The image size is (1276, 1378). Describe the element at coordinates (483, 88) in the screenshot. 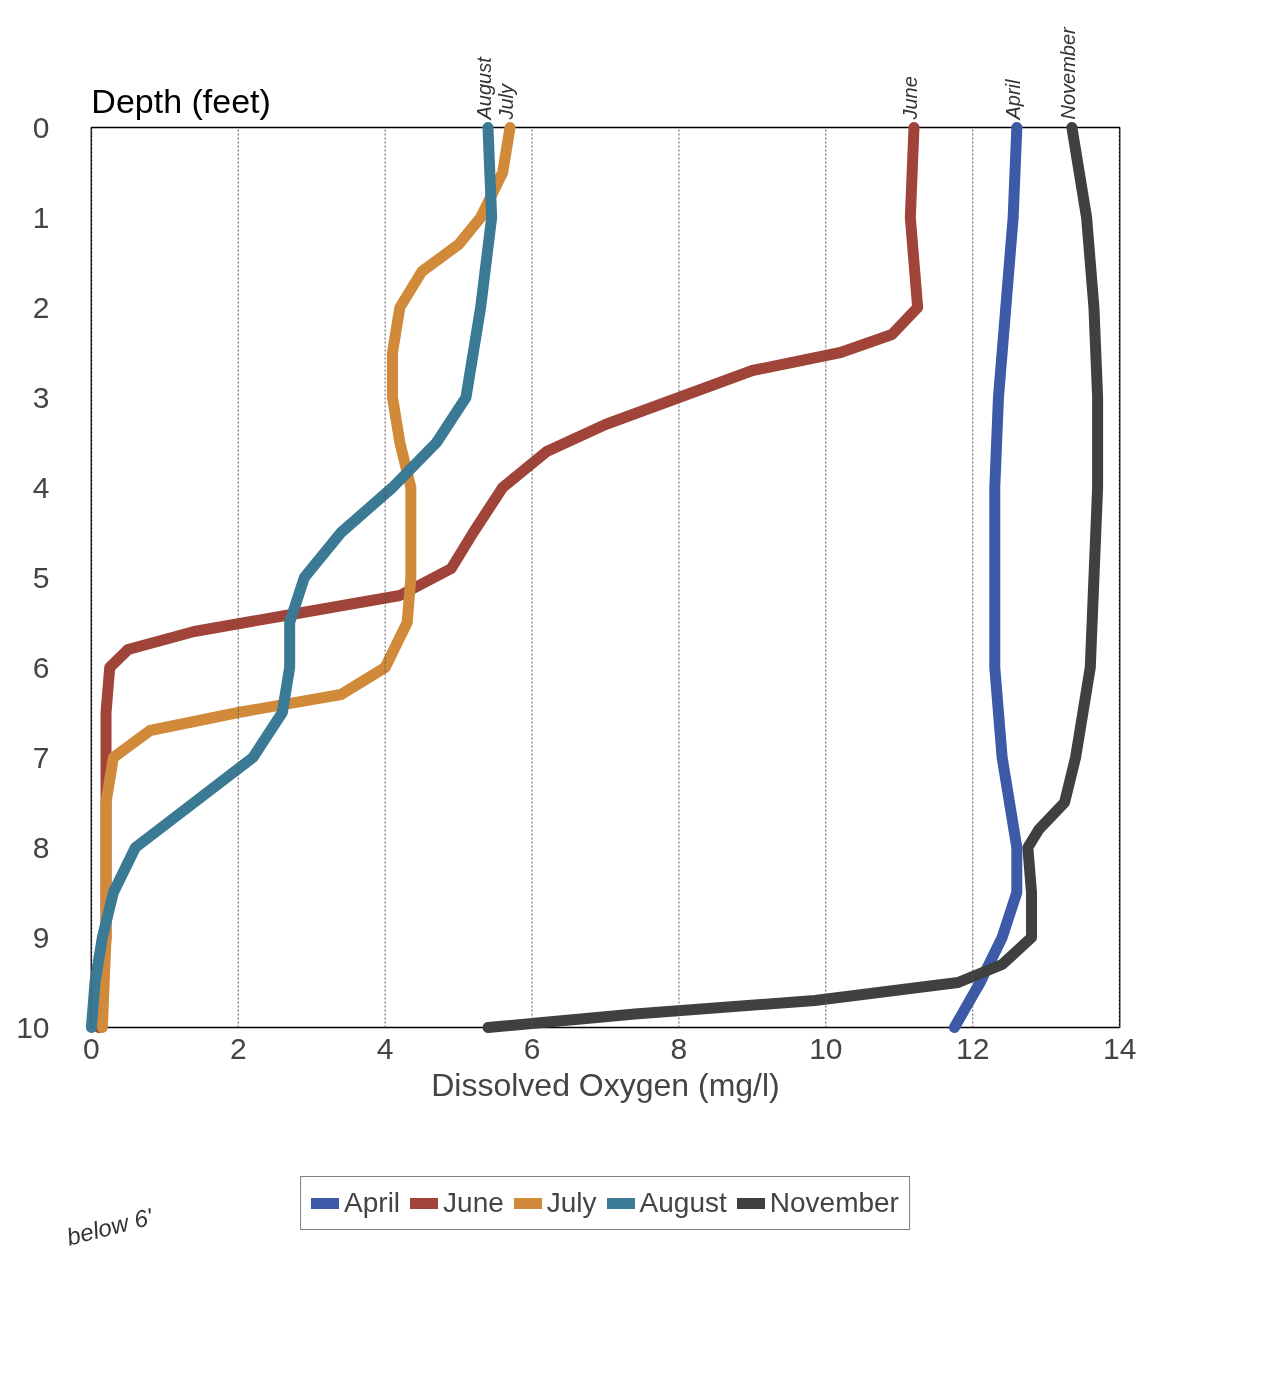

I see `annotation: August` at that location.